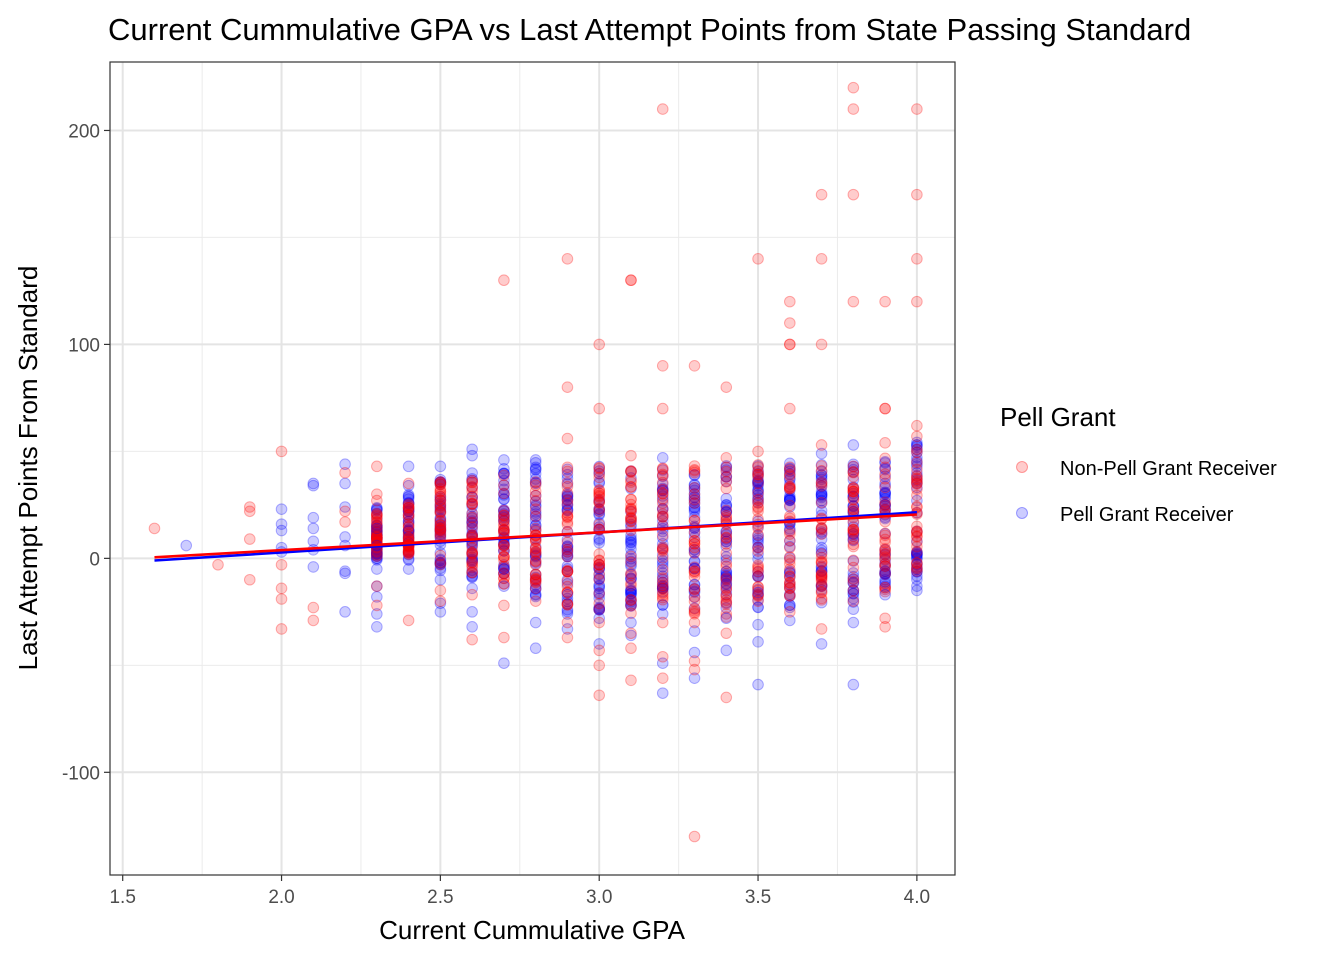 The width and height of the screenshot is (1344, 960). I want to click on fit-lines-layer, so click(535, 536).